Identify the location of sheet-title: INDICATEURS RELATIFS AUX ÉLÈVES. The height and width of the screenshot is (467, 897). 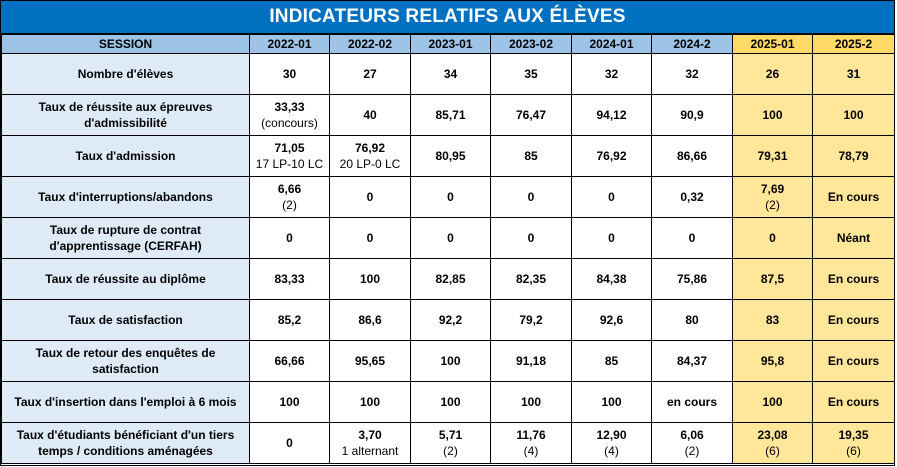
(447, 17).